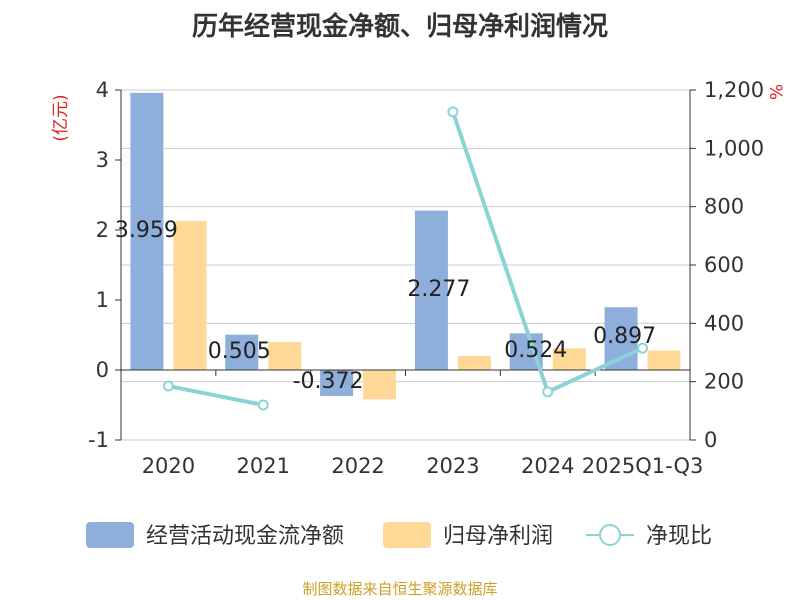  I want to click on right-axis-tick-label: 1,200, so click(734, 90).